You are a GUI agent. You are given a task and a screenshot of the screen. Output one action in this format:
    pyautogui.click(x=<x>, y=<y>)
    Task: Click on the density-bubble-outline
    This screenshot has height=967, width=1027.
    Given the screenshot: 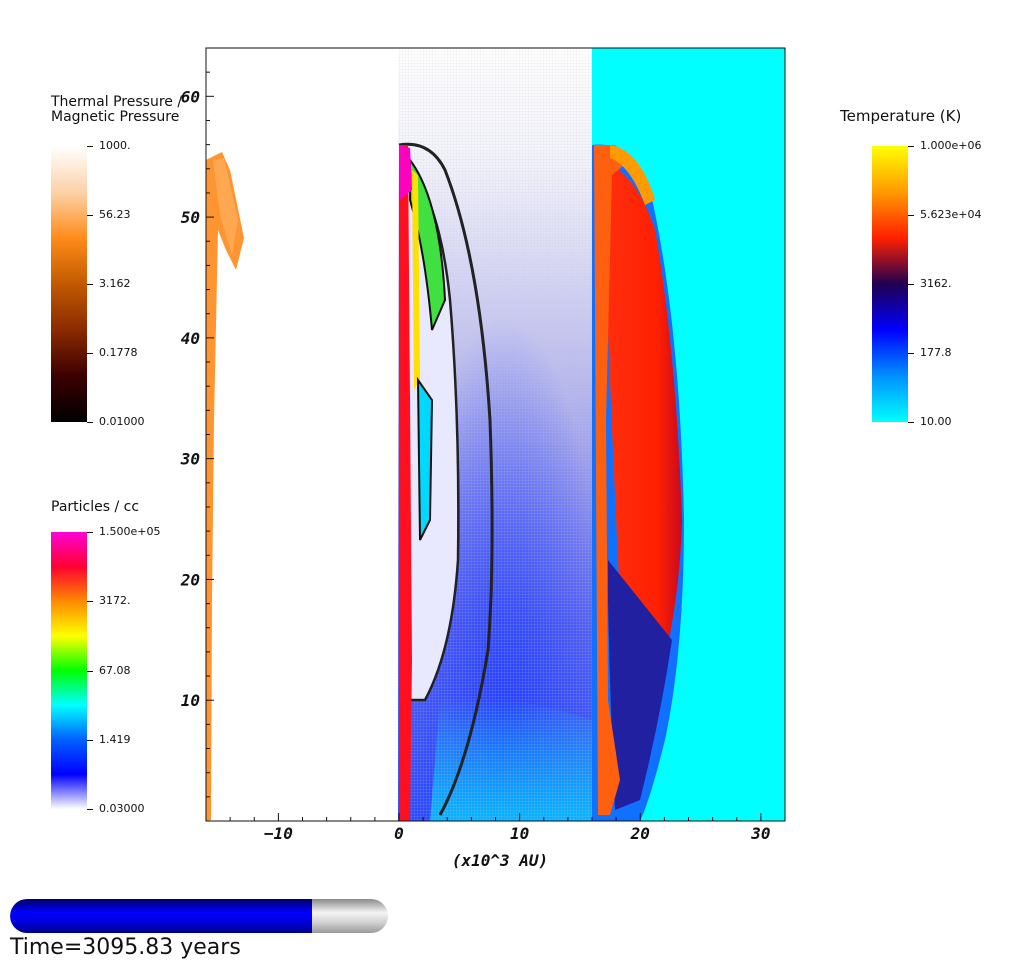 What is the action you would take?
    pyautogui.click(x=446, y=479)
    